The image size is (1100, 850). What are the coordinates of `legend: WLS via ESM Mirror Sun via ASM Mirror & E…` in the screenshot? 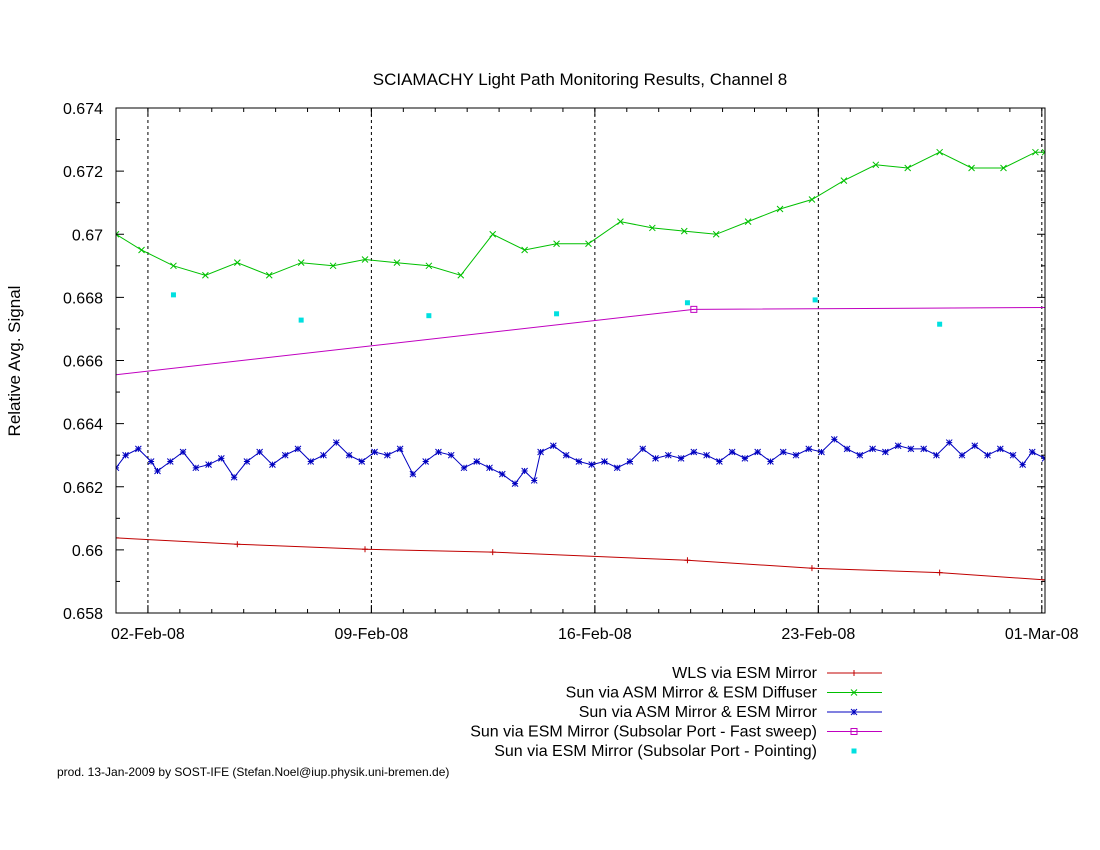 It's located at (676, 712).